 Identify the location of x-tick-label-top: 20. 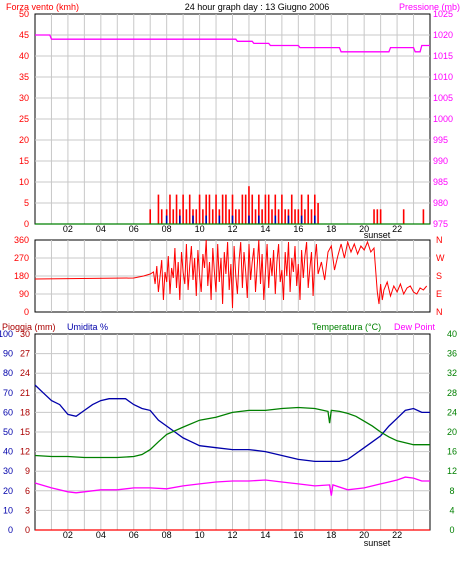
(364, 229).